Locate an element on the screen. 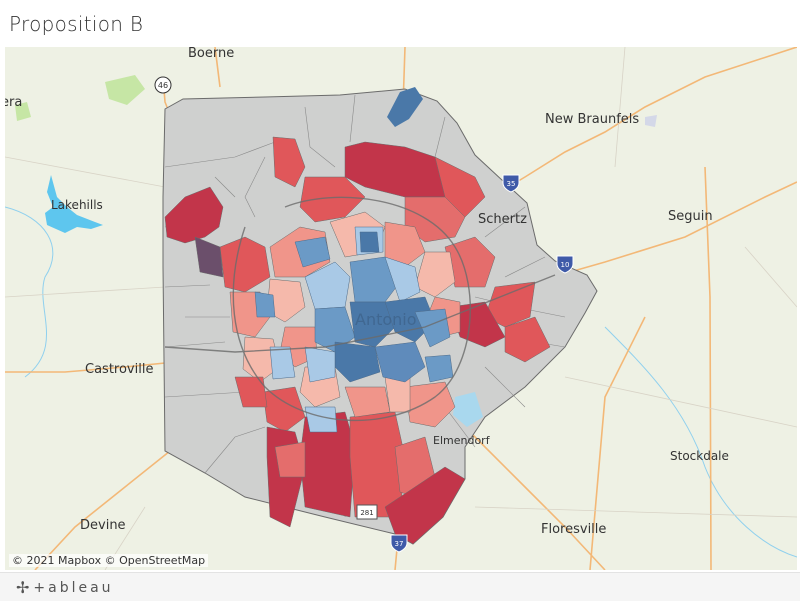 The image size is (800, 601). svg-text: 35 is located at coordinates (511, 184).